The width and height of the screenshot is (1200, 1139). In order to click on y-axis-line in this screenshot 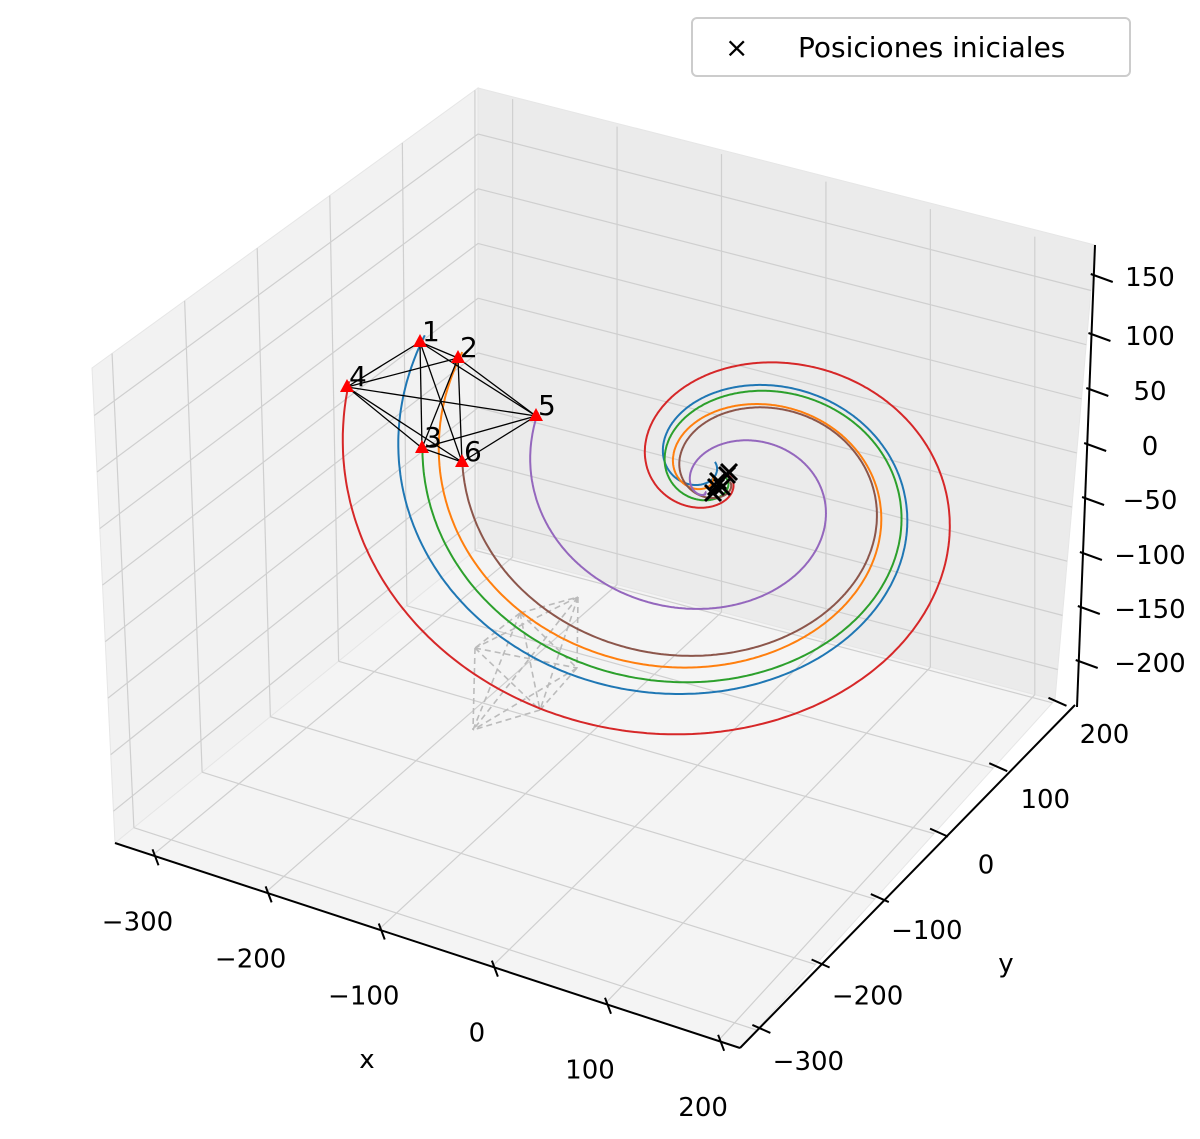, I will do `click(907, 876)`.